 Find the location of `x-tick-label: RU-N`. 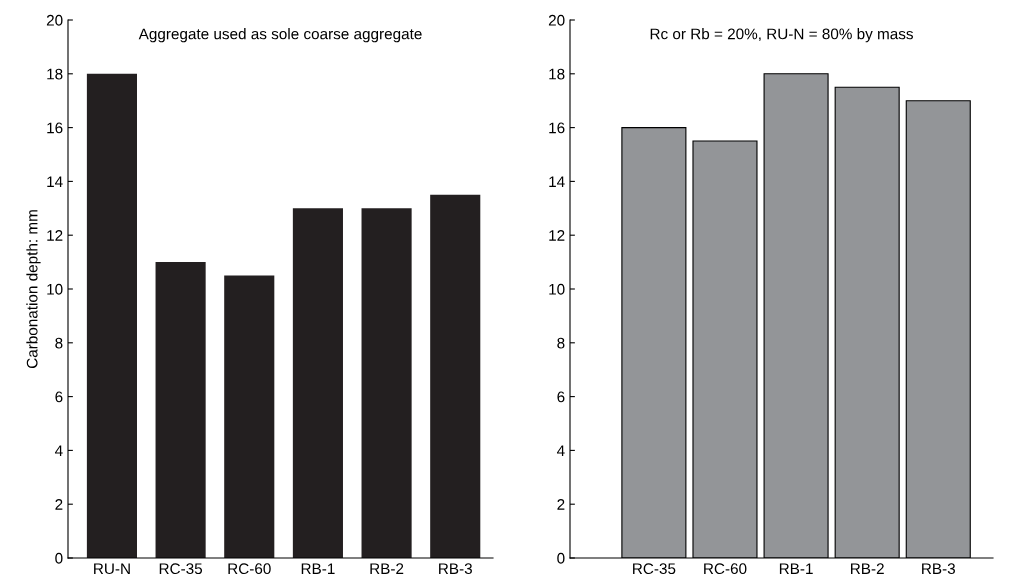

x-tick-label: RU-N is located at coordinates (112, 569).